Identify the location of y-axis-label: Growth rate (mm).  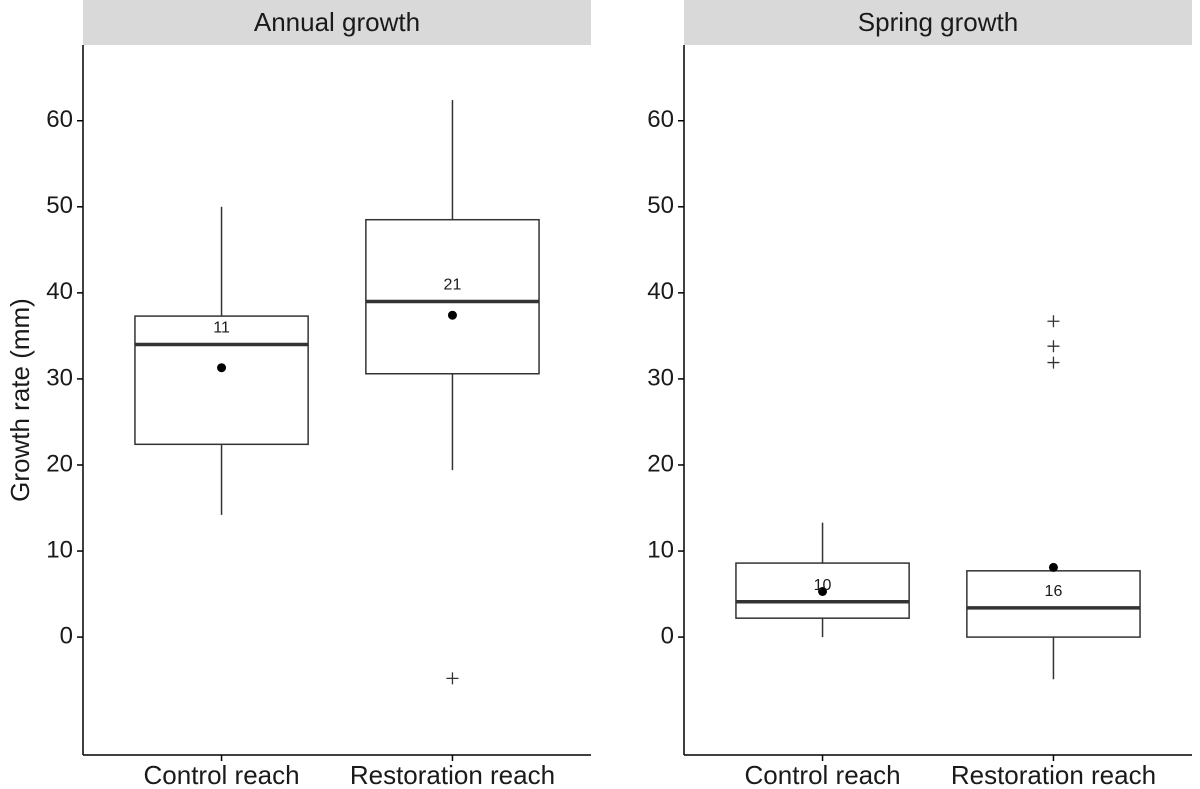
(20, 400).